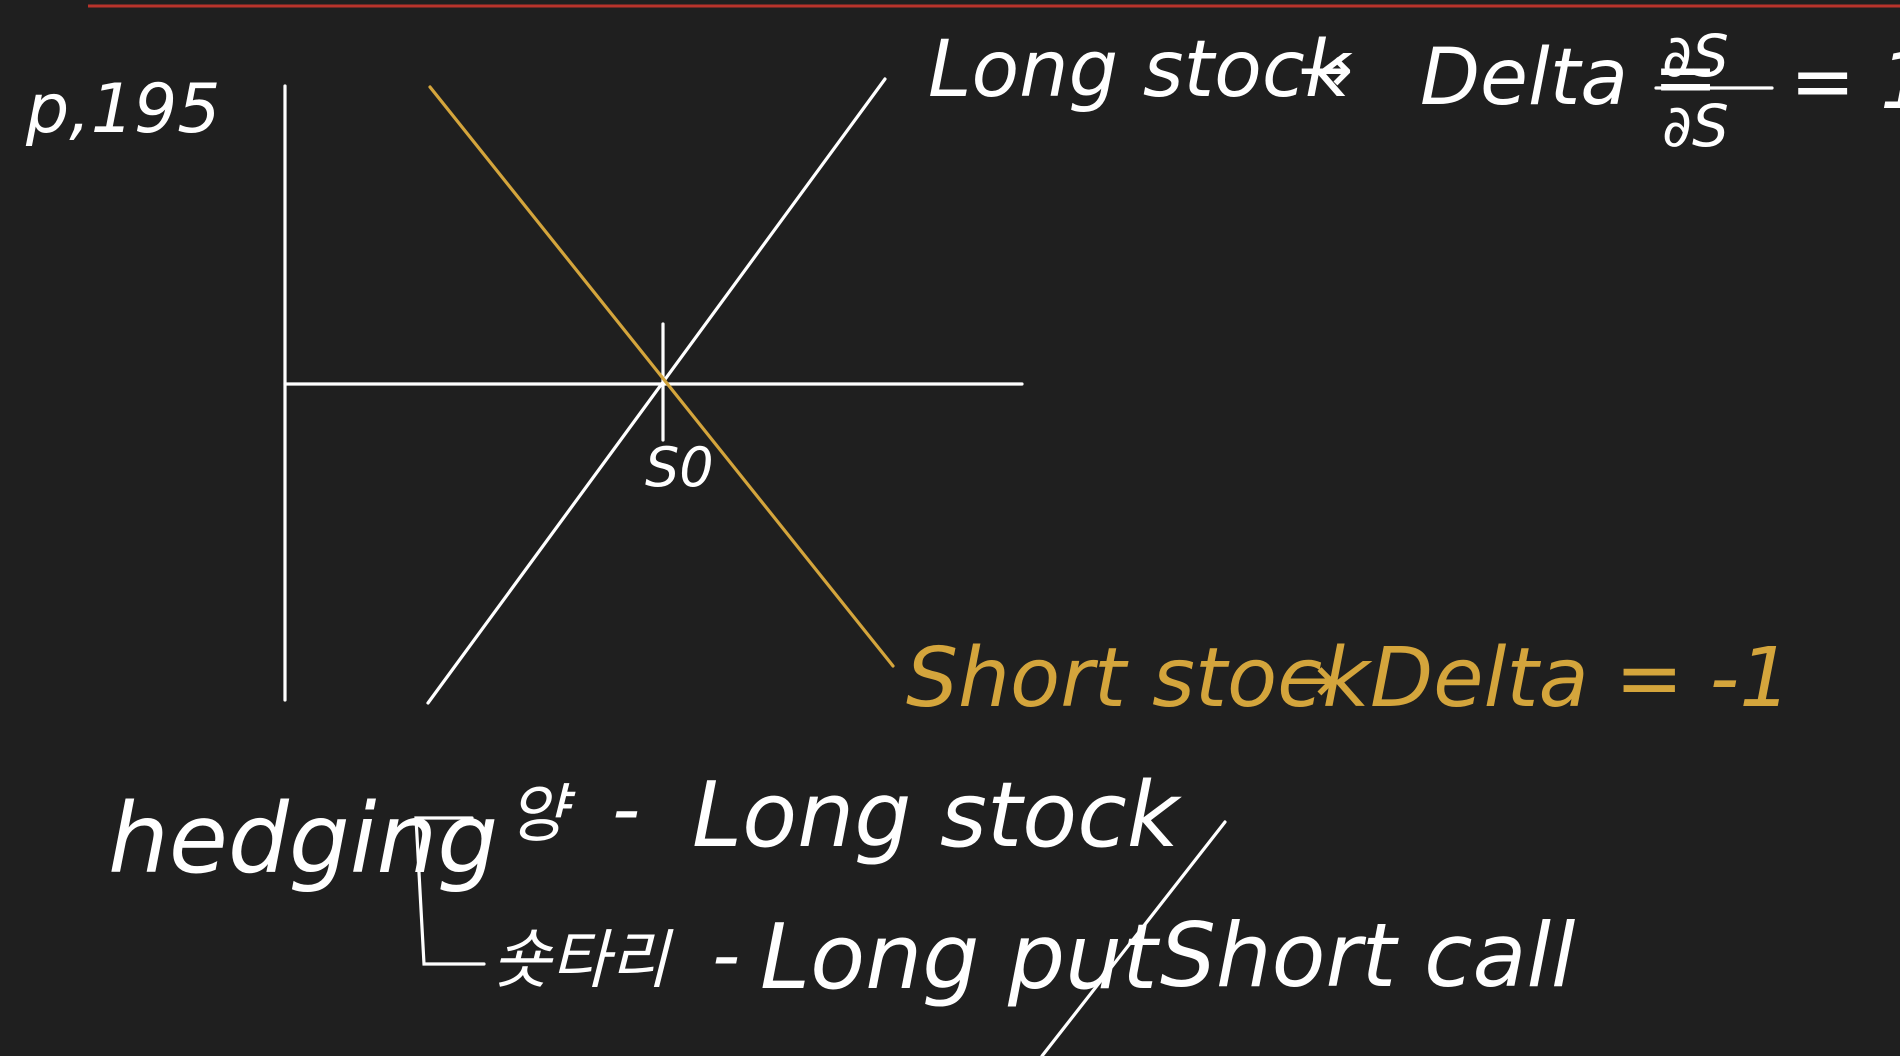  What do you see at coordinates (1695, 126) in the screenshot?
I see `long-delta-denominator: ∂S` at bounding box center [1695, 126].